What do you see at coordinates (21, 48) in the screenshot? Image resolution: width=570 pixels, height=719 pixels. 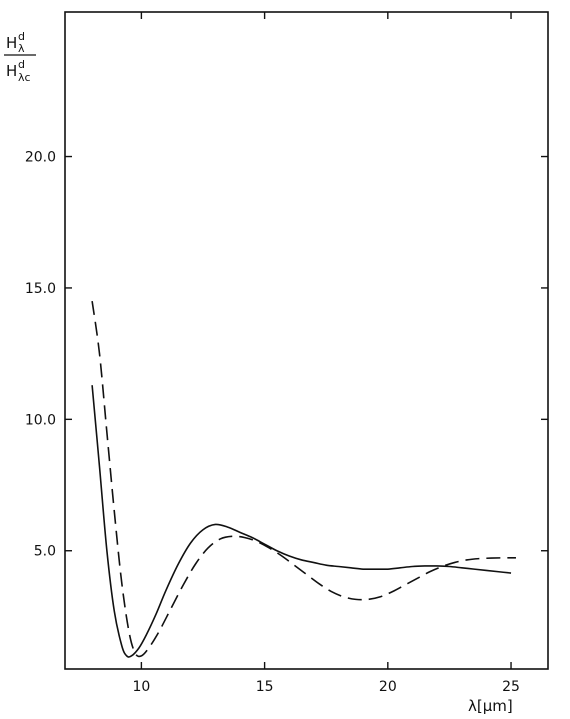 I see `ylabel-numerator-sub: λ` at bounding box center [21, 48].